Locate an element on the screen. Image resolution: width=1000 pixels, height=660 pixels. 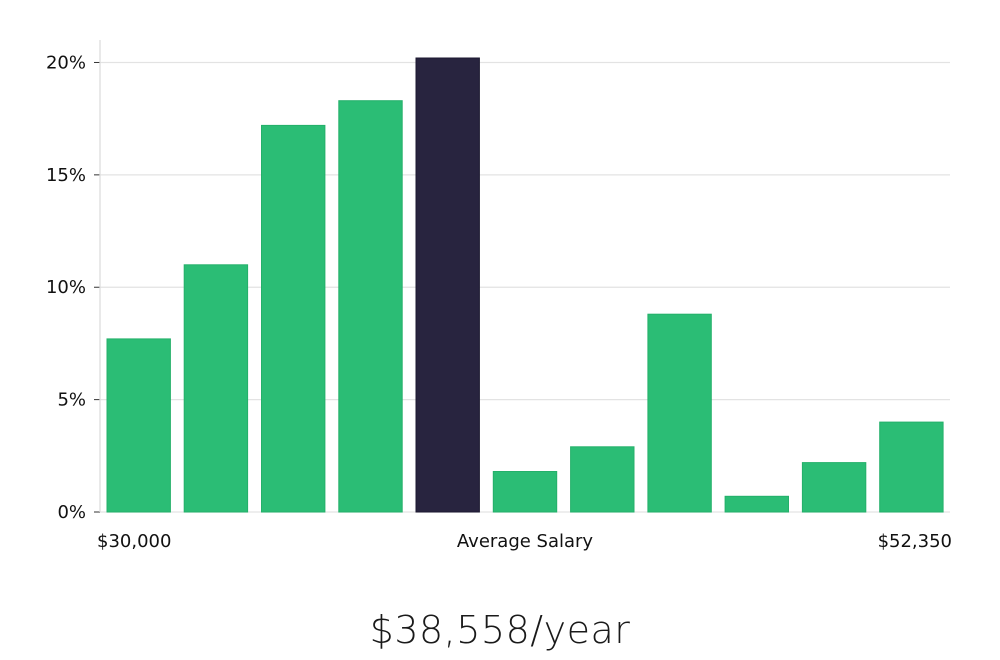
y-tick-label: 5% is located at coordinates (71, 400).